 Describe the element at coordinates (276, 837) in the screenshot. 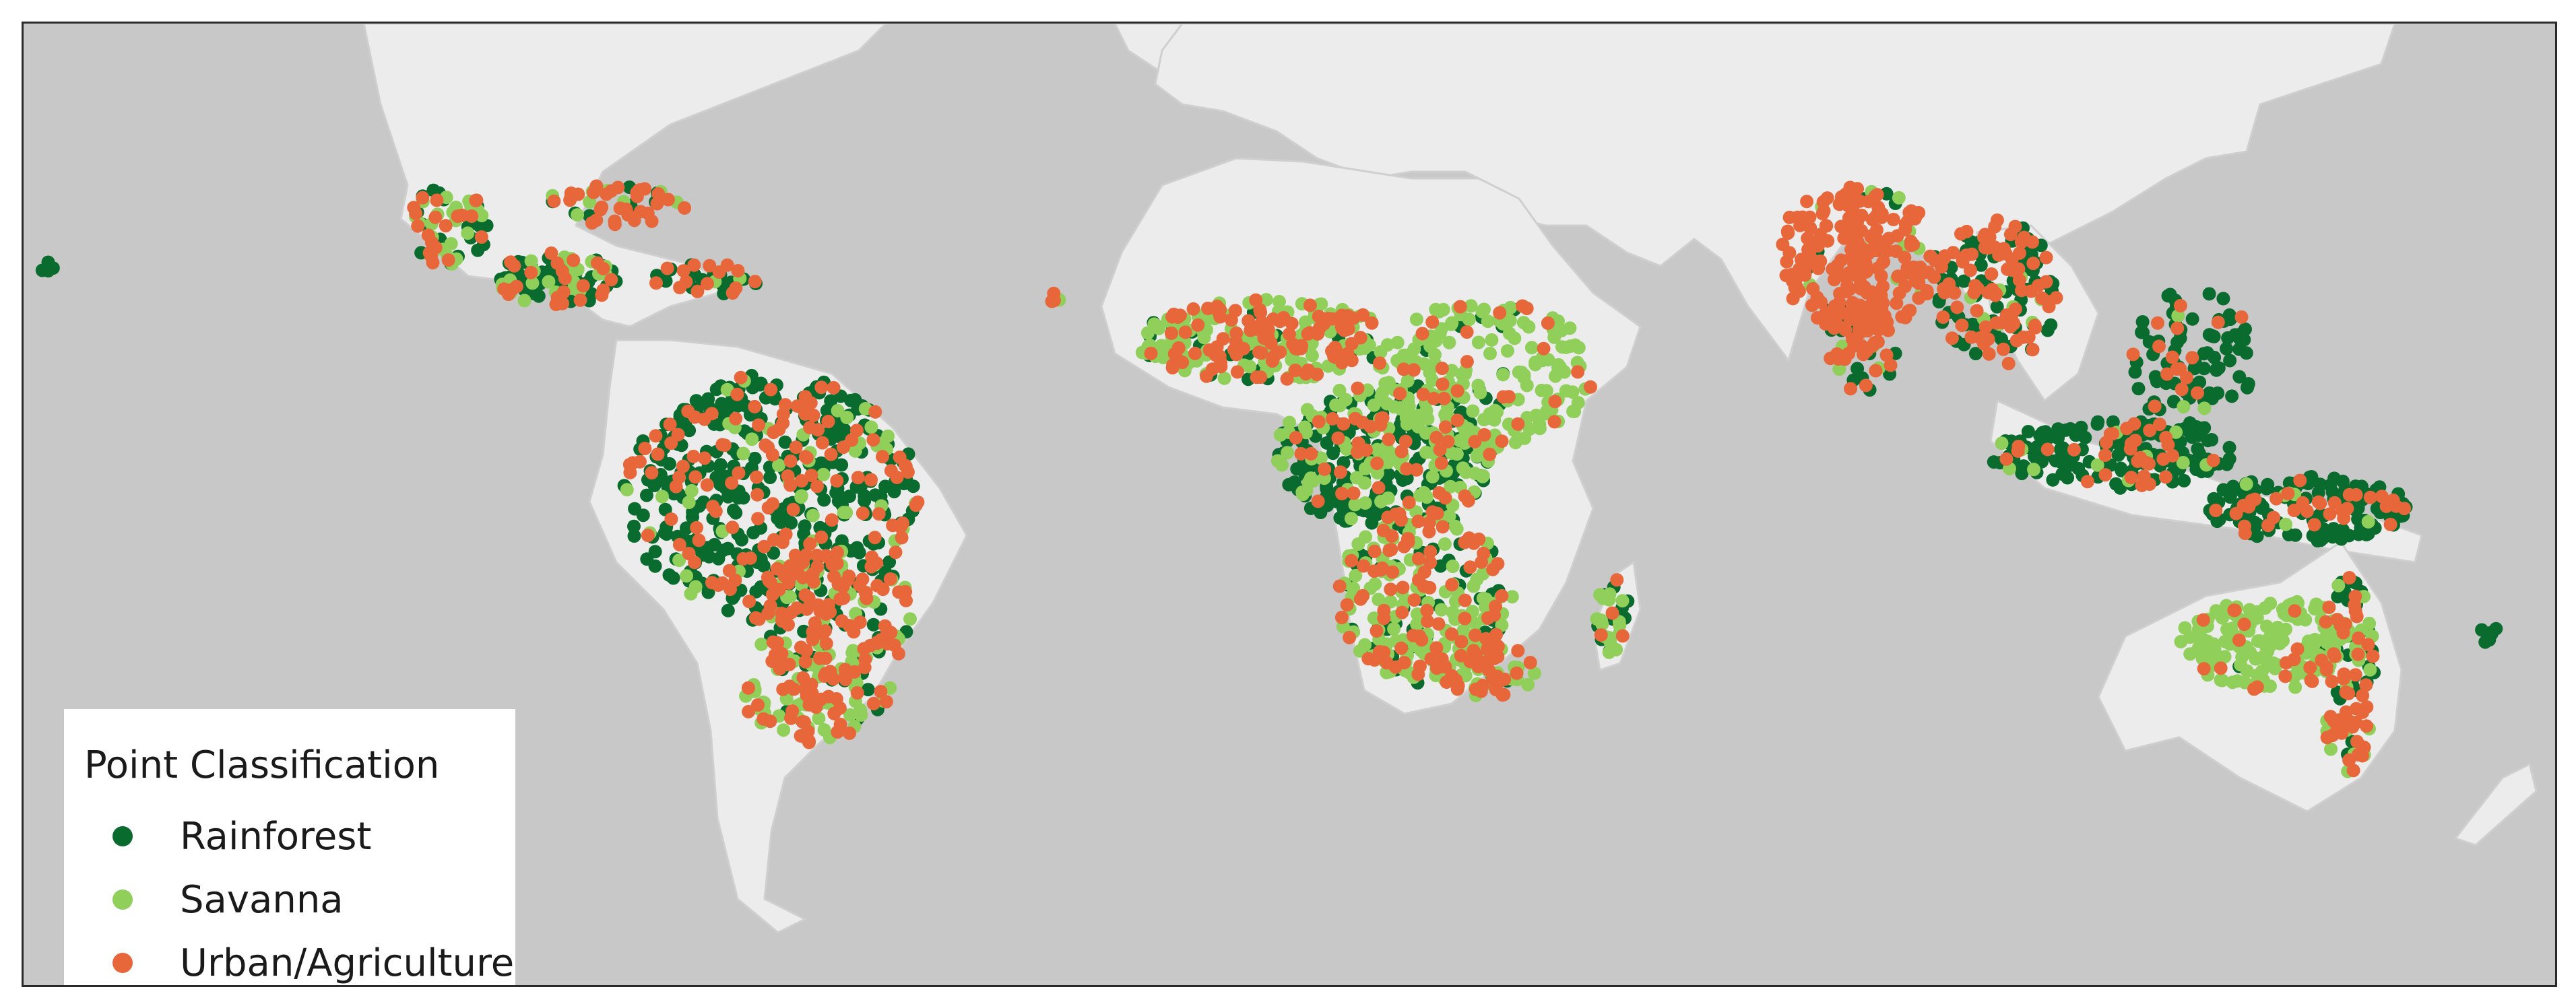

I see `legend-label-rainforest: Rainforest` at that location.